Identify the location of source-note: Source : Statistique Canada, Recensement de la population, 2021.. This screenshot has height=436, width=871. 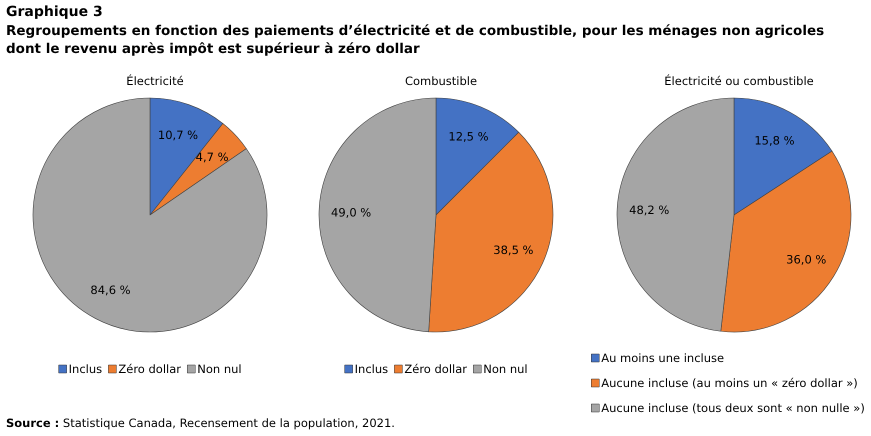
(200, 423).